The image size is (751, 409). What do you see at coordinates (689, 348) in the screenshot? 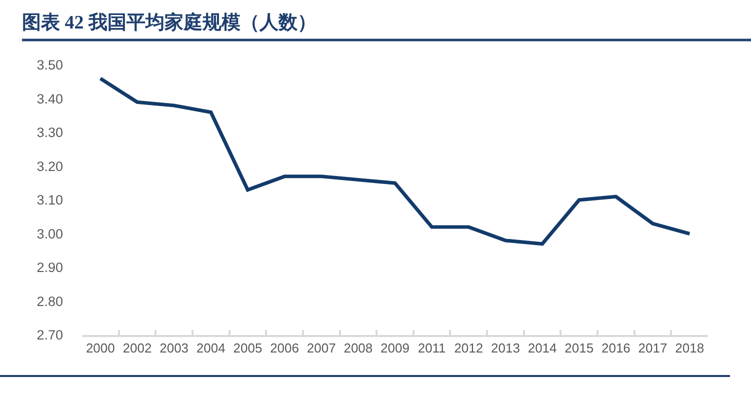
I see `x-tick-label: 2018` at bounding box center [689, 348].